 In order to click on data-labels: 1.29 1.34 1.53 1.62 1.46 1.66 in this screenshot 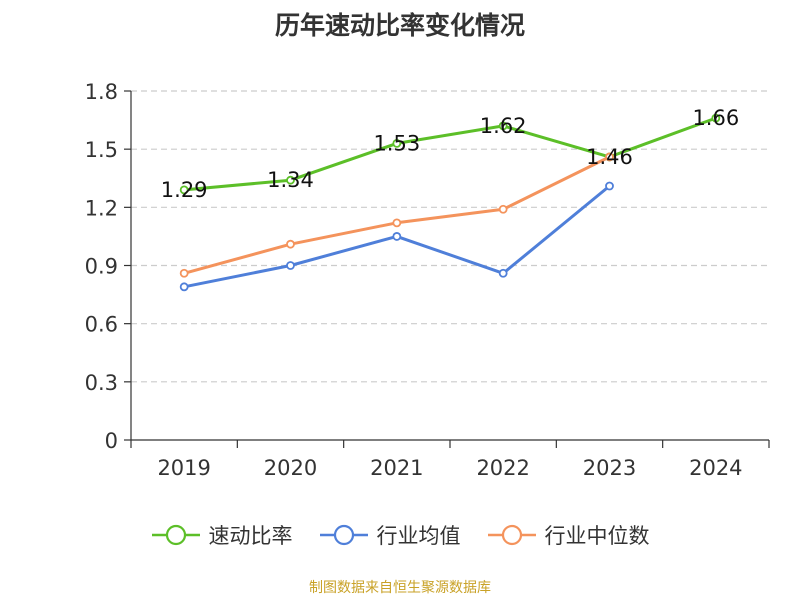, I will do `click(450, 154)`.